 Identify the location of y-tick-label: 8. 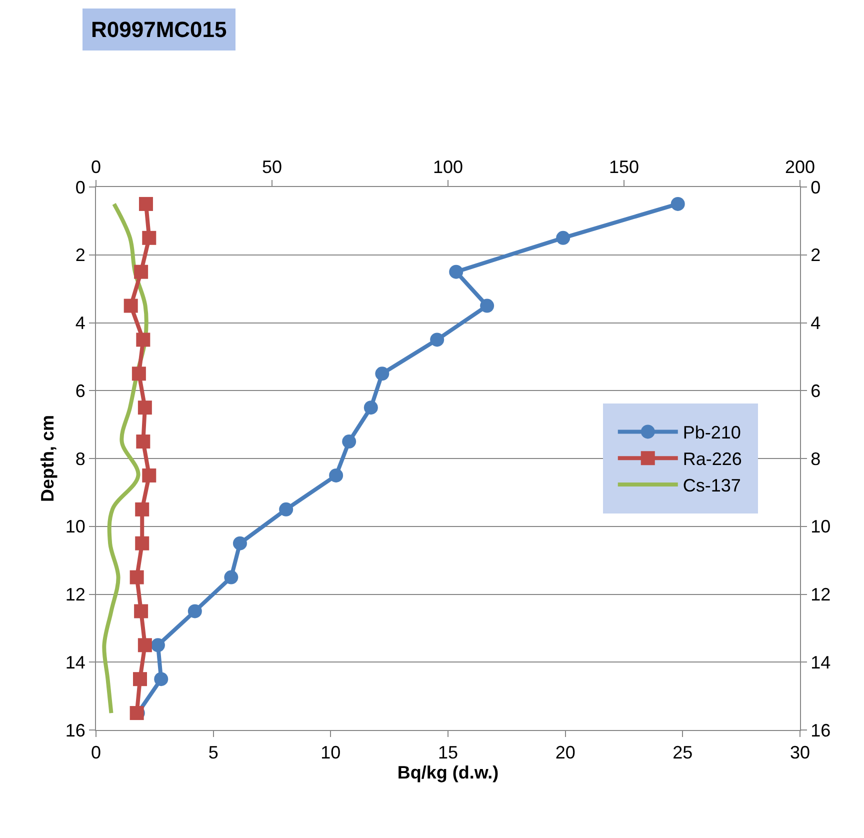
(80, 458).